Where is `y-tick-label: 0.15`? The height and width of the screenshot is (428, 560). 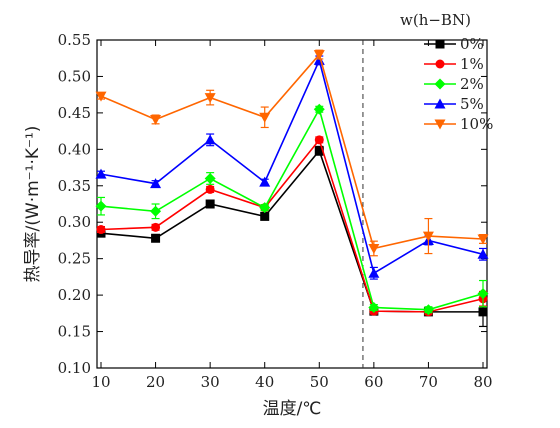 y-tick-label: 0.15 is located at coordinates (74, 332).